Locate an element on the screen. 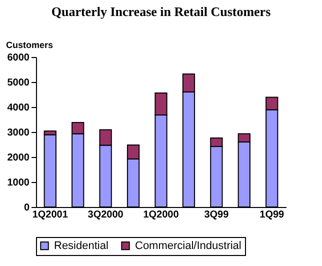 The width and height of the screenshot is (322, 266). y-tick-label: 3000 is located at coordinates (18, 133).